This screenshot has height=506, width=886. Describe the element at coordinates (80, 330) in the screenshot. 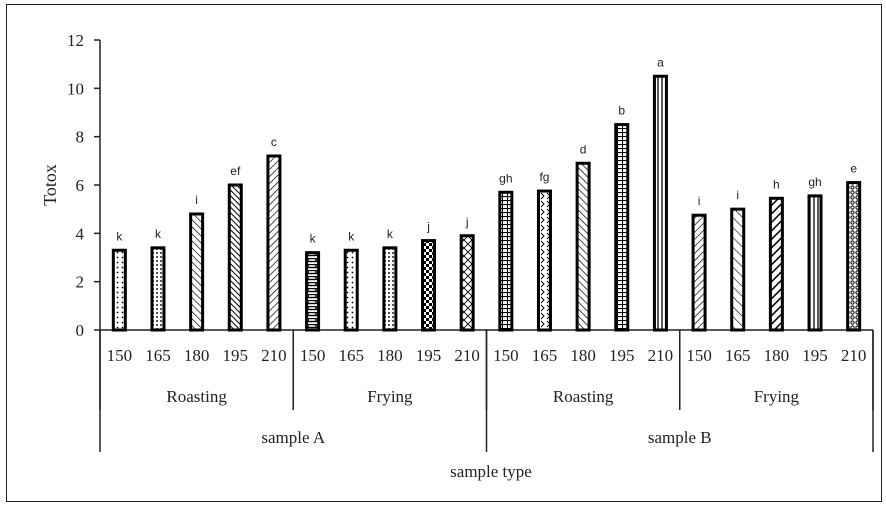

I see `y-tick-label: 0` at that location.